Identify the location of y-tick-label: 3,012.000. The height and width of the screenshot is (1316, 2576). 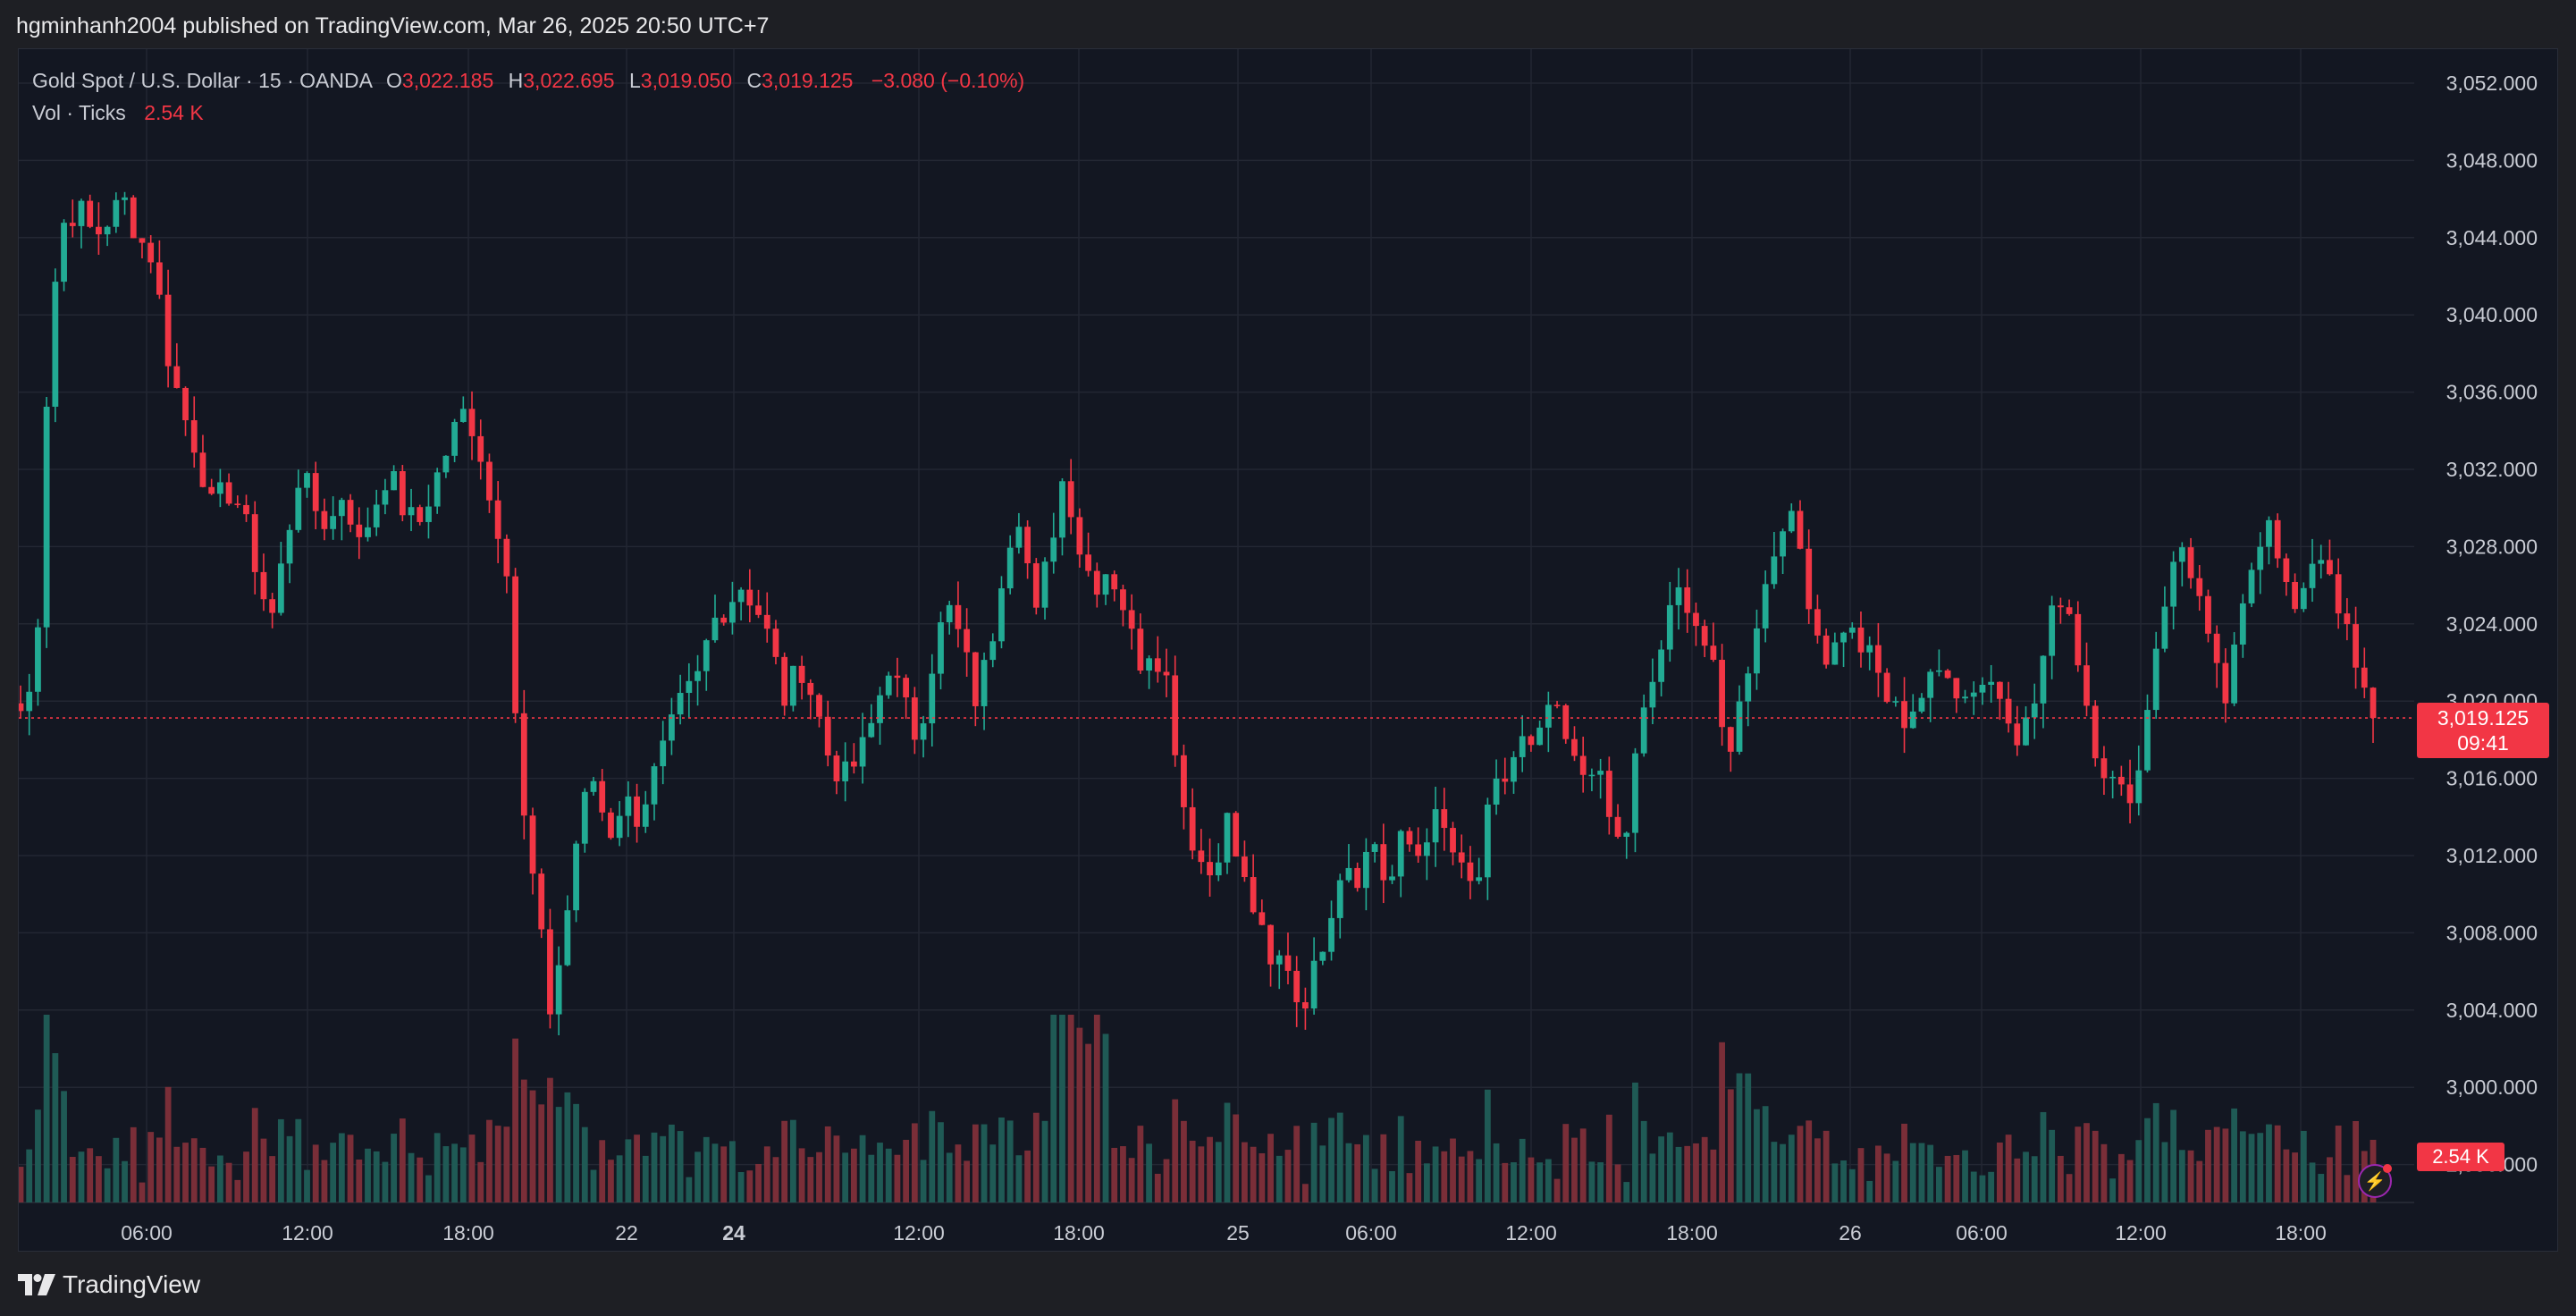
(2492, 855).